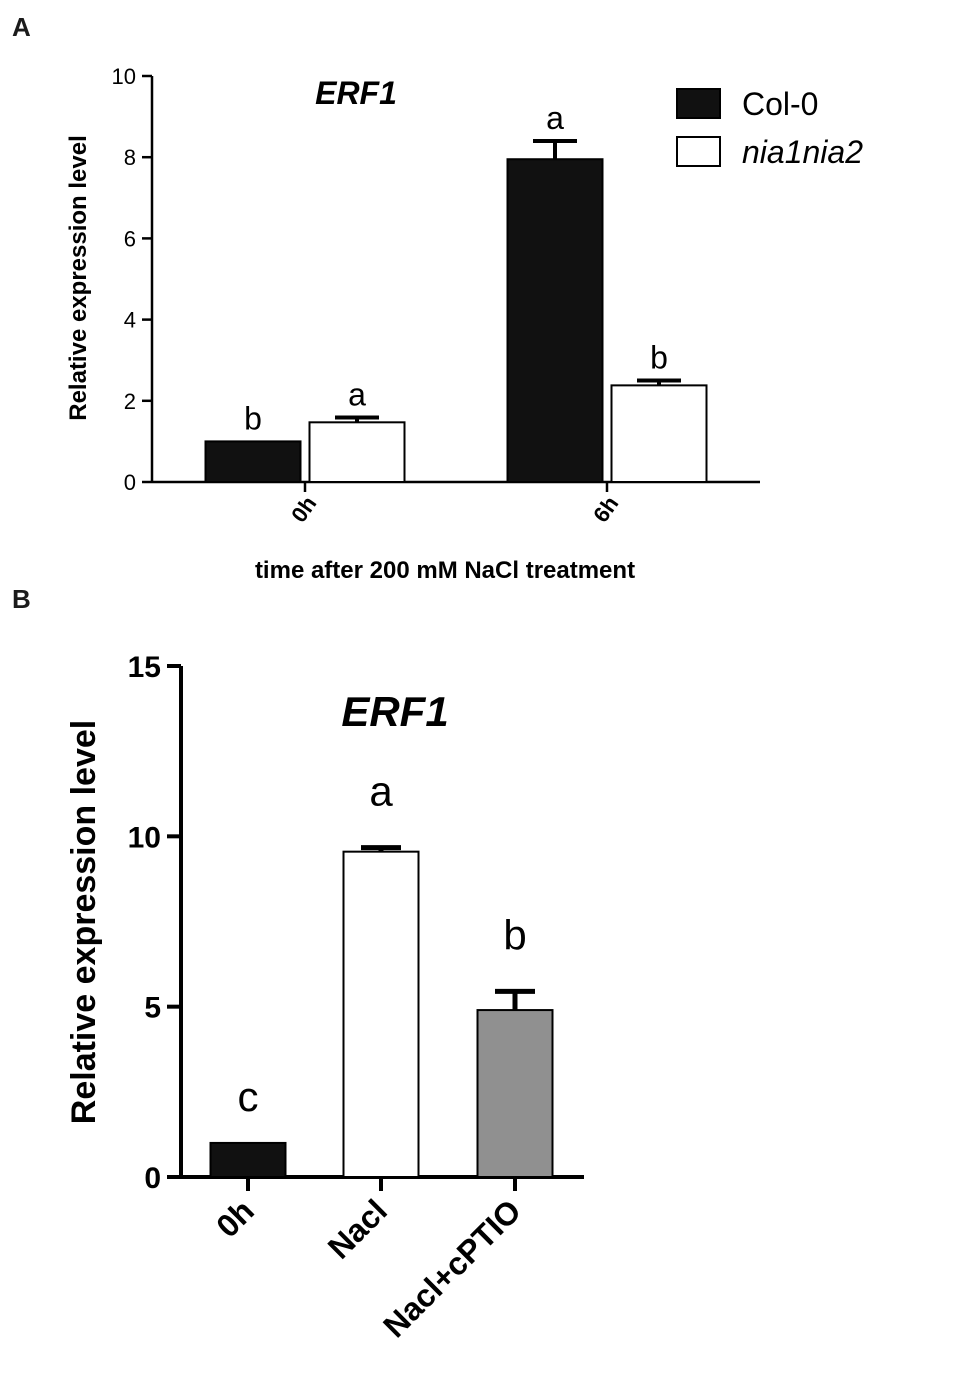 Image resolution: width=970 pixels, height=1386 pixels. I want to click on panel-b-significance-letter: c, so click(248, 1096).